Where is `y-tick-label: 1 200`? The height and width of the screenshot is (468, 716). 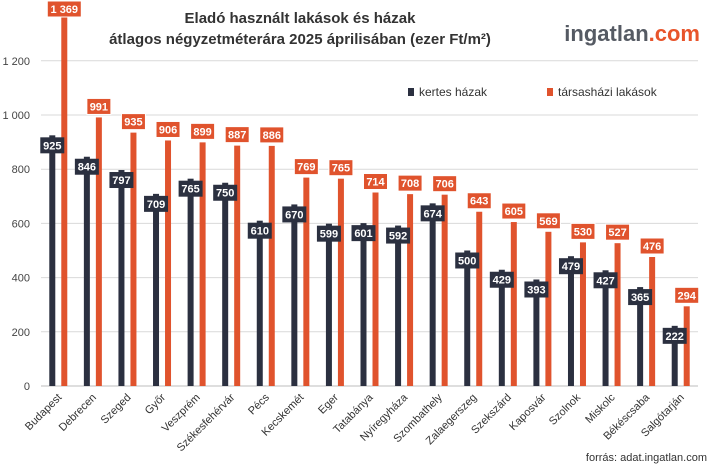 y-tick-label: 1 200 is located at coordinates (16, 62).